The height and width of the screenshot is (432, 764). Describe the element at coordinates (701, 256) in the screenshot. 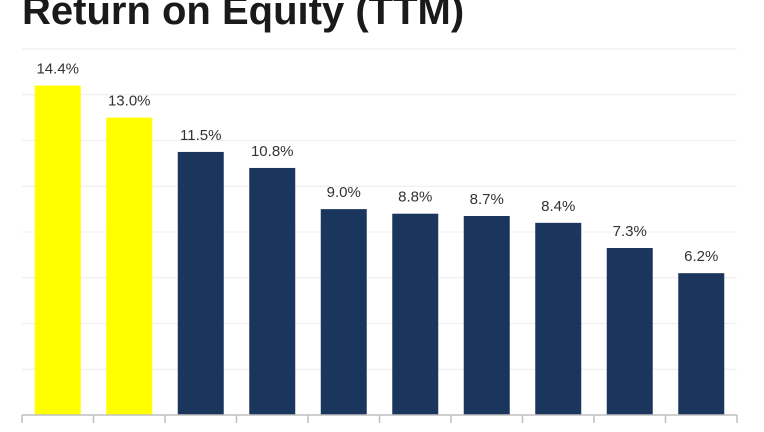

I see `value-label: 6.2%` at that location.